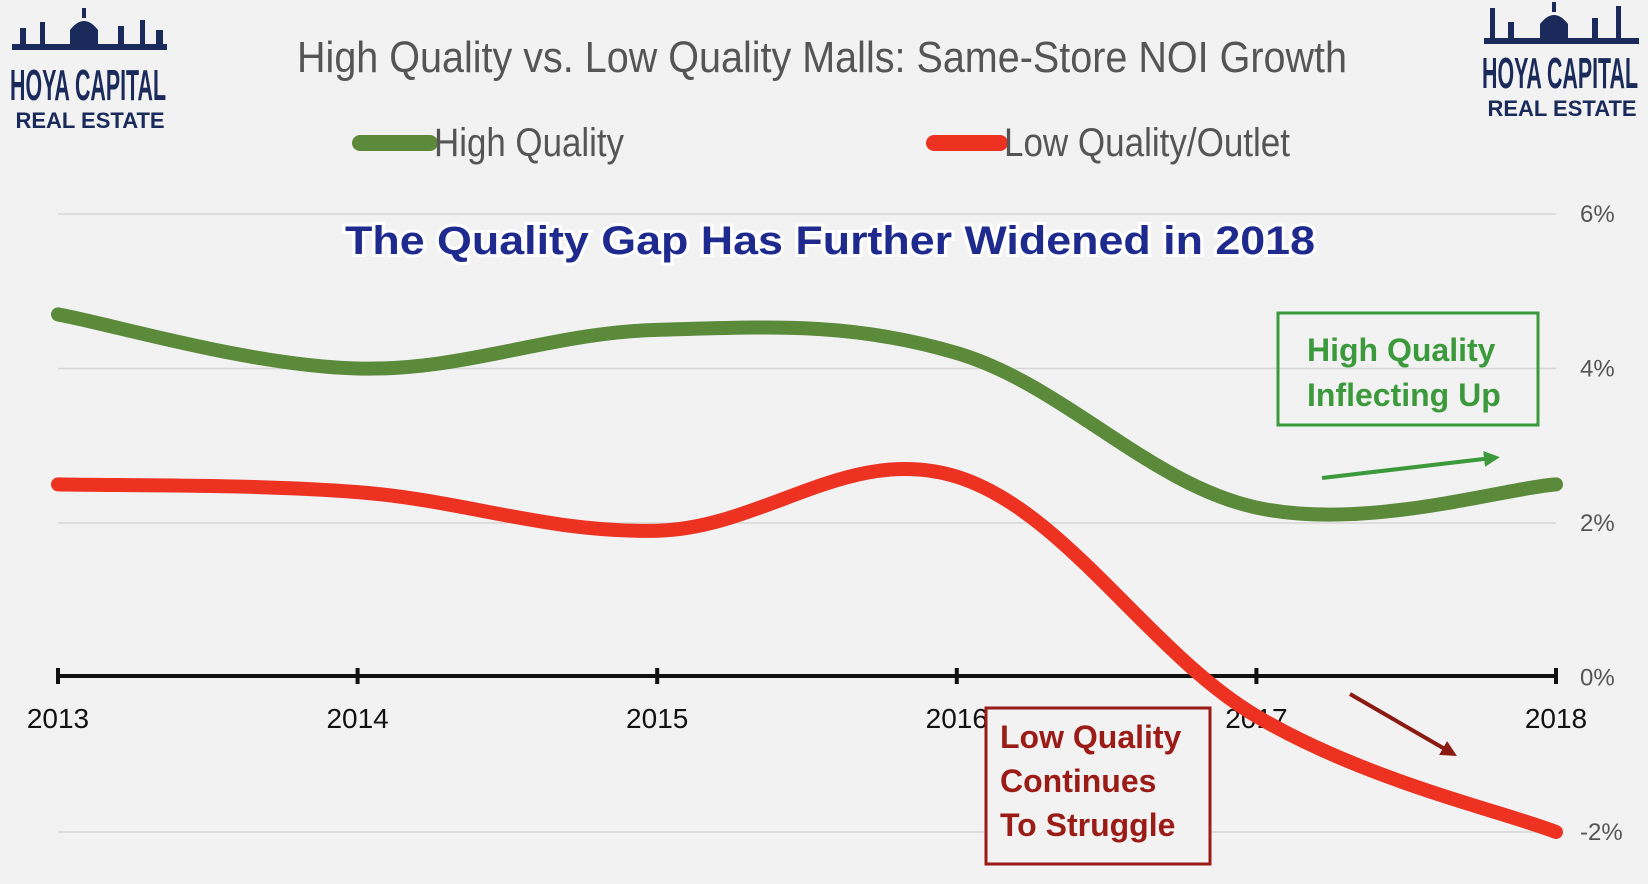  Describe the element at coordinates (1408, 369) in the screenshot. I see `annotation-box-high-quality` at that location.